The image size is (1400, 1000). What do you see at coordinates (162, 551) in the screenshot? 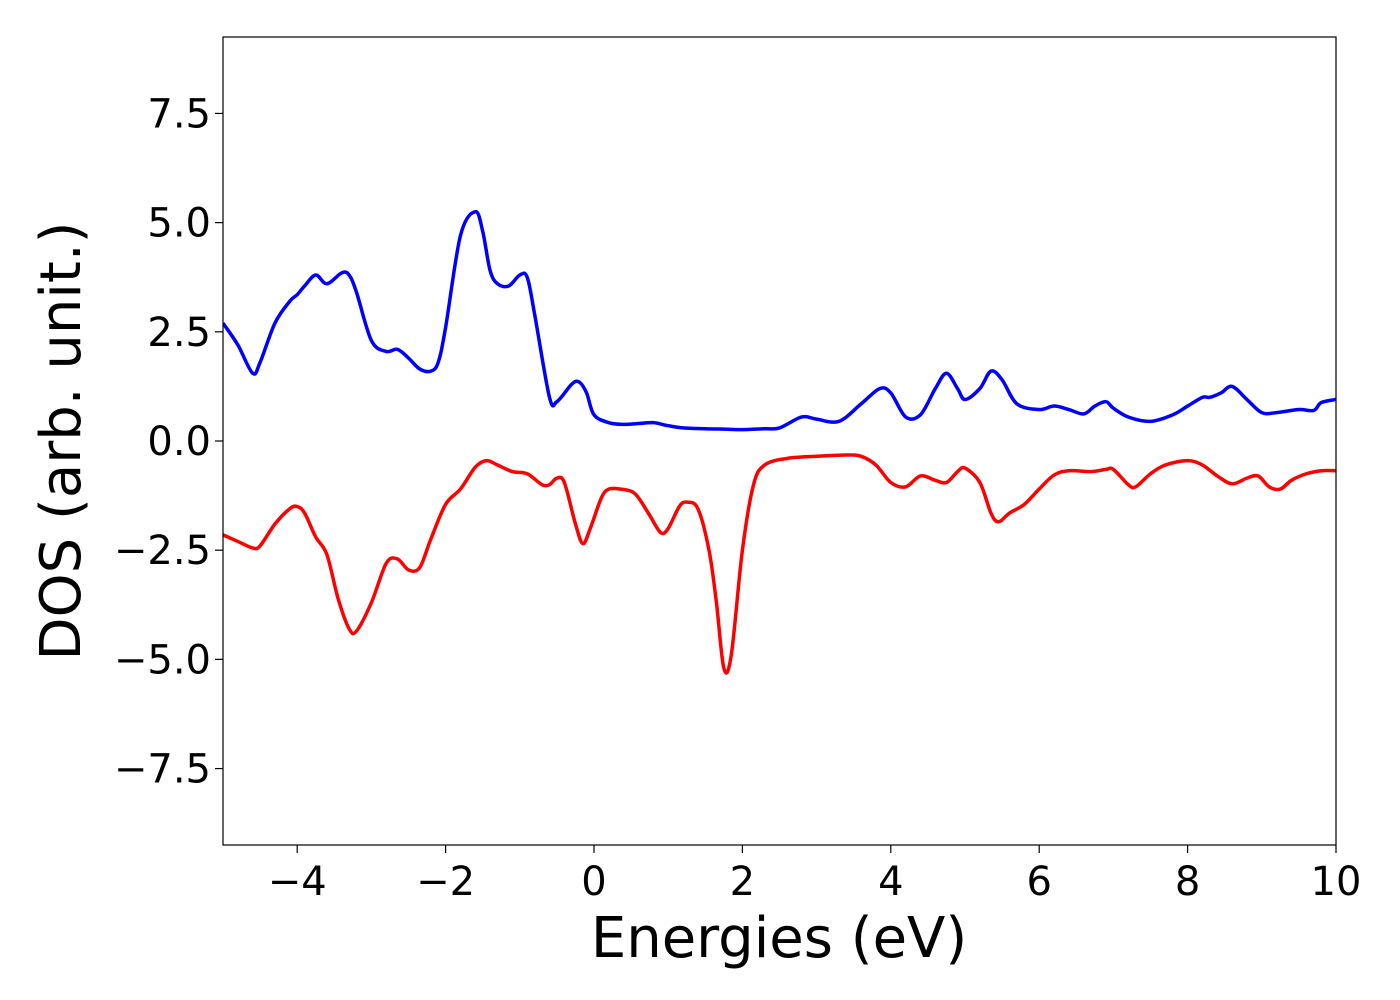
I see `y-tick-label: −2.5` at bounding box center [162, 551].